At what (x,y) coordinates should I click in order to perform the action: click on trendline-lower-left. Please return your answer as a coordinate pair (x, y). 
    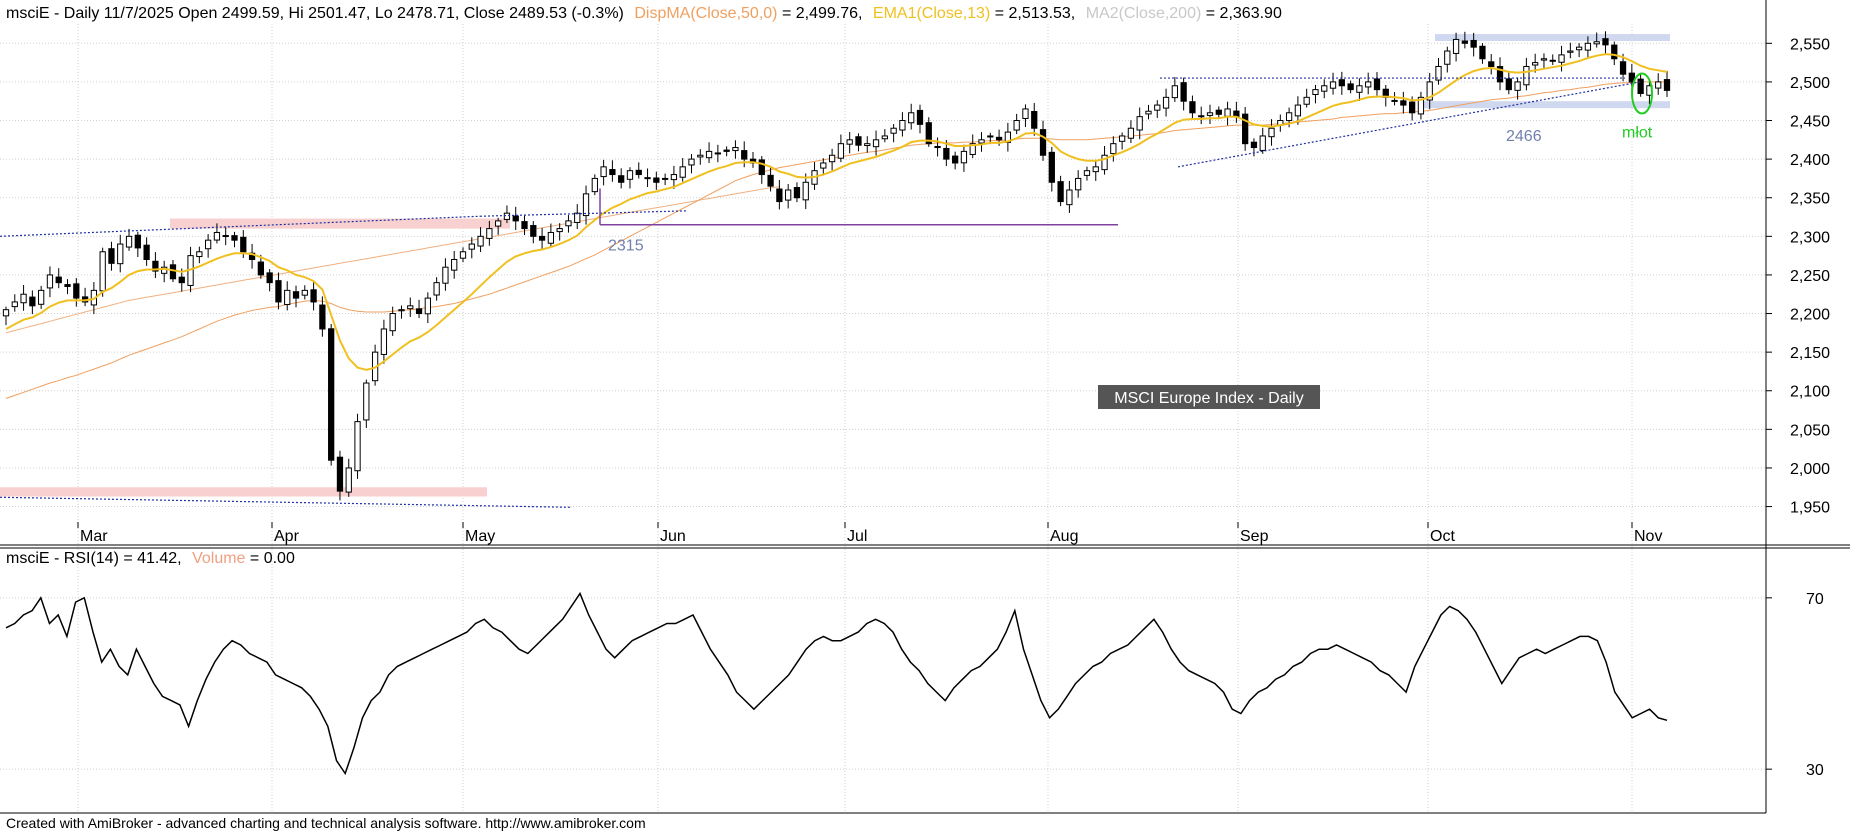
    Looking at the image, I should click on (286, 502).